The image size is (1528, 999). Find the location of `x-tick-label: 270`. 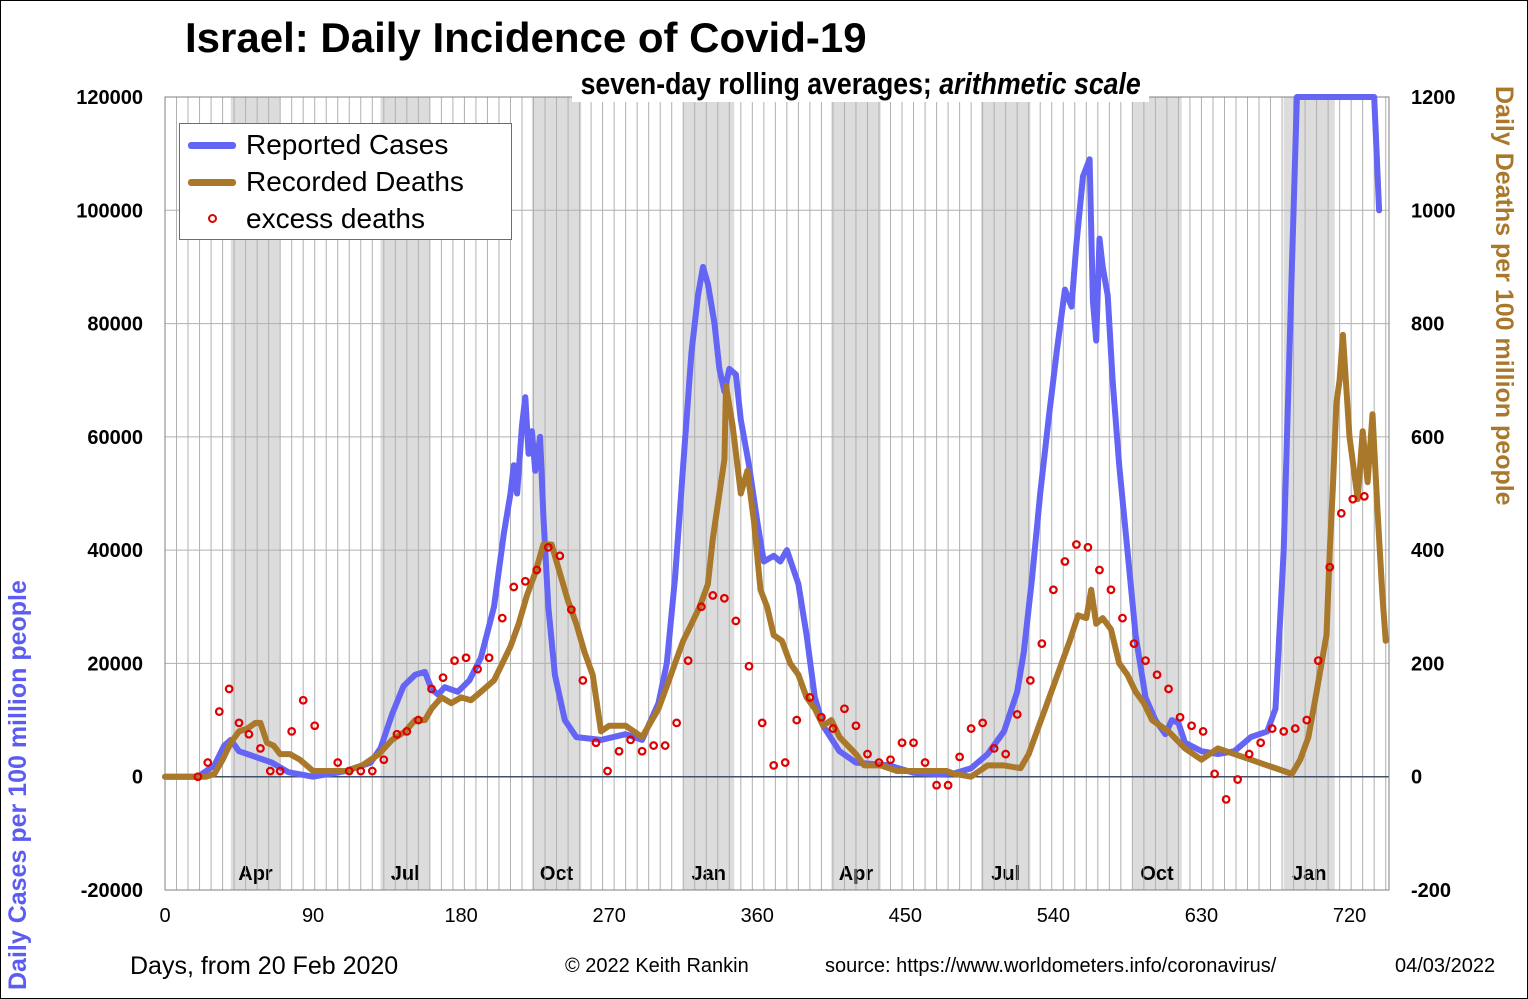

x-tick-label: 270 is located at coordinates (609, 916).